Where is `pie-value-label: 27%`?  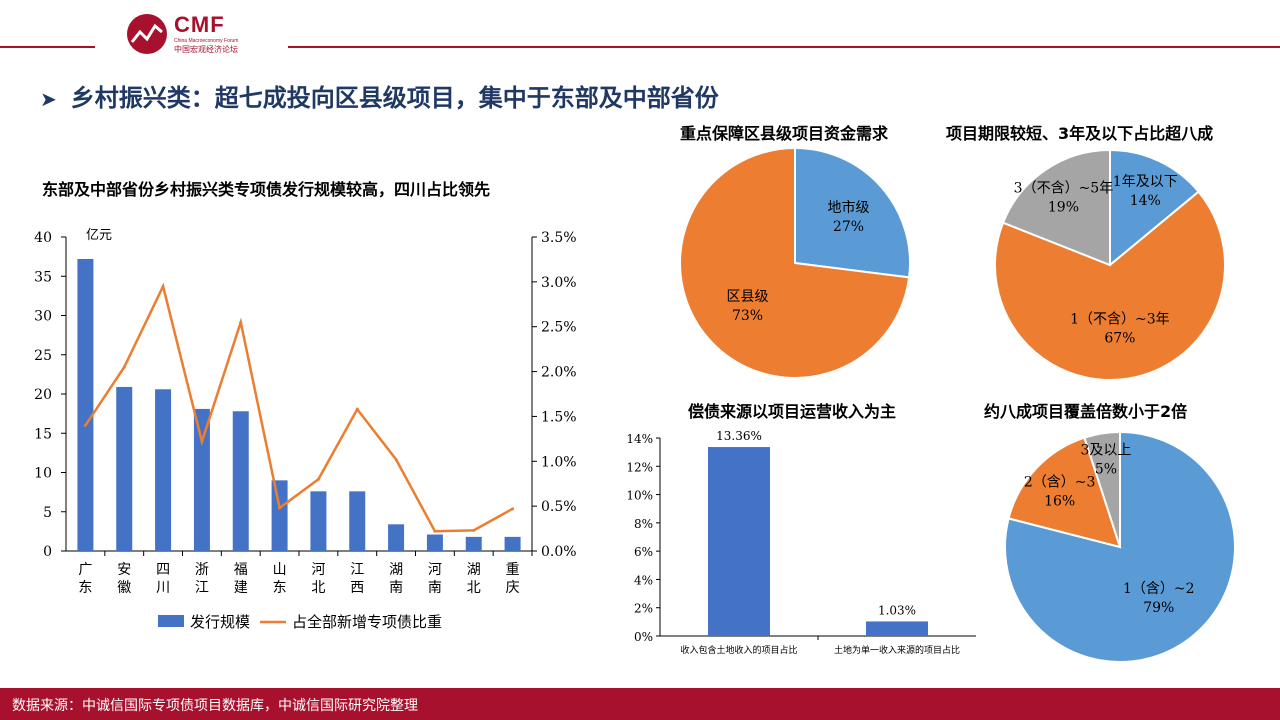
pie-value-label: 27% is located at coordinates (848, 227).